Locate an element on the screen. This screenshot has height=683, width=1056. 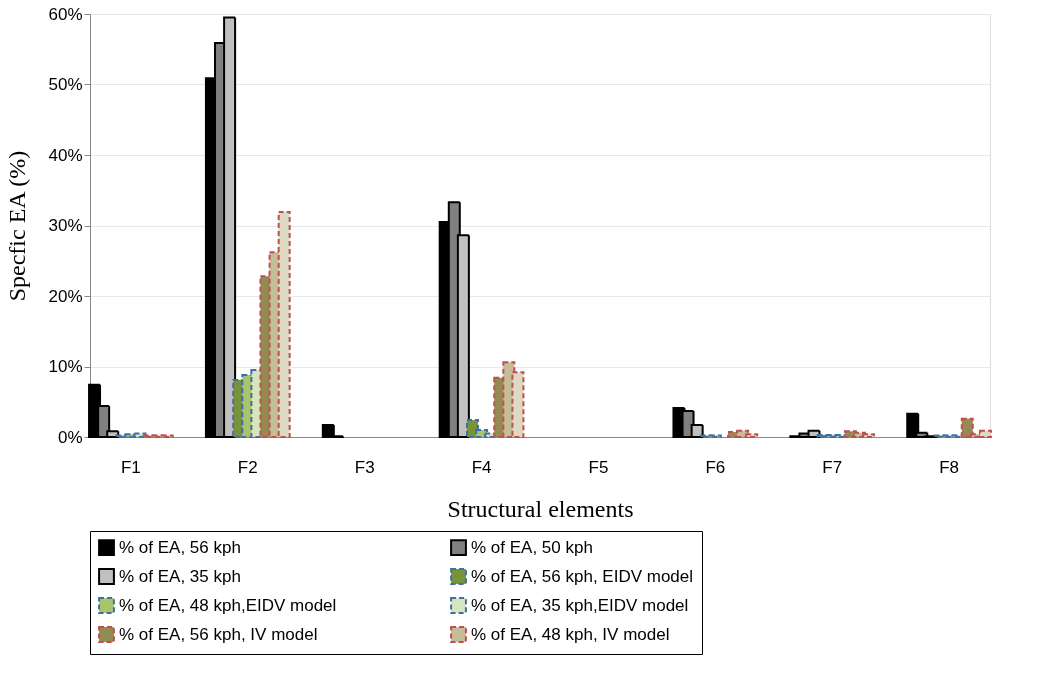
x-tick-label: F2 is located at coordinates (247, 467).